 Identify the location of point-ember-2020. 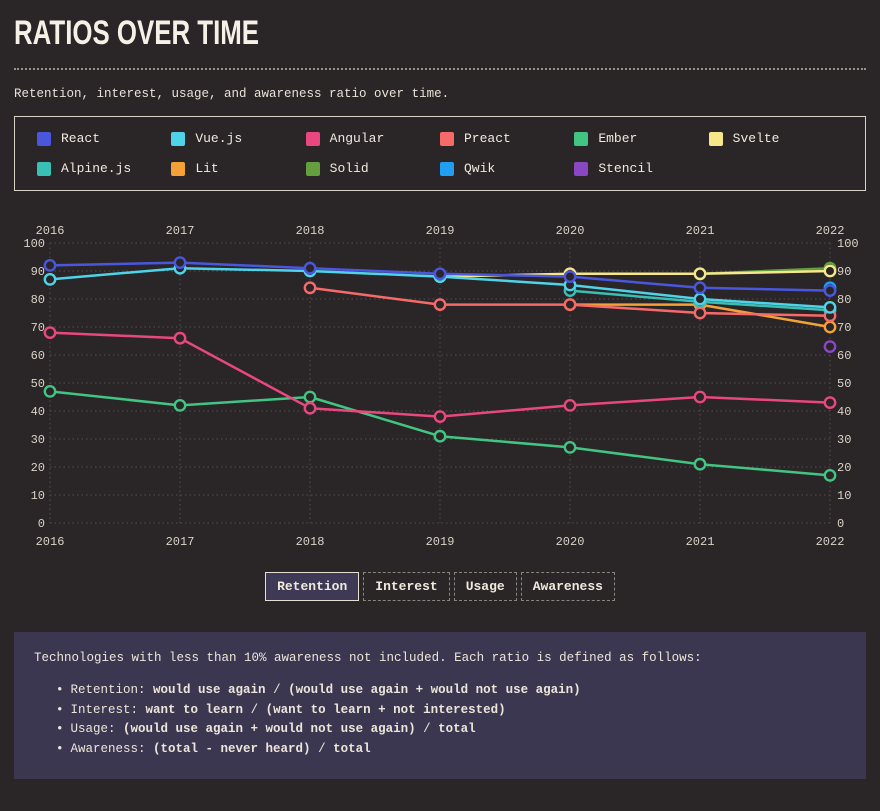
(570, 447).